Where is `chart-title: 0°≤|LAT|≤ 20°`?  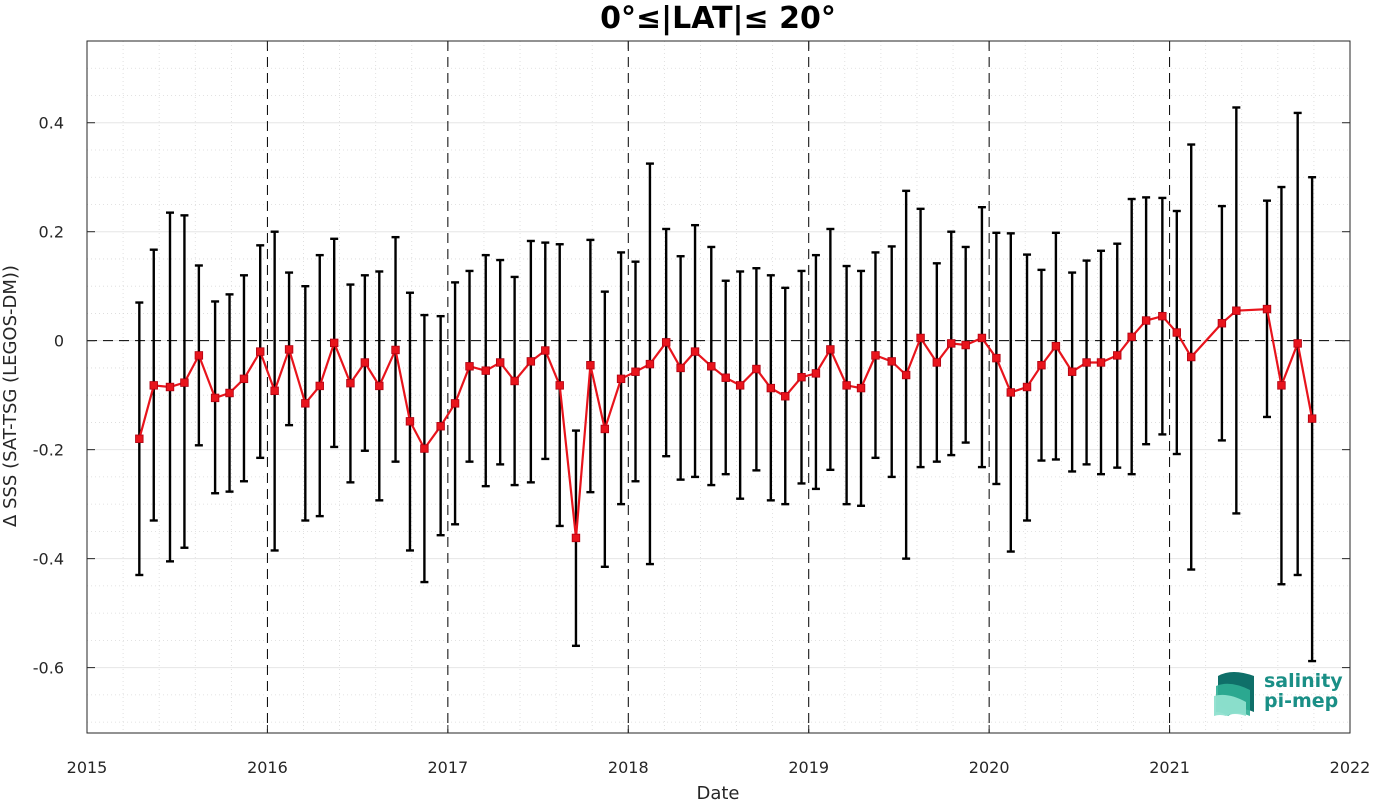
chart-title: 0°≤|LAT|≤ 20° is located at coordinates (718, 18).